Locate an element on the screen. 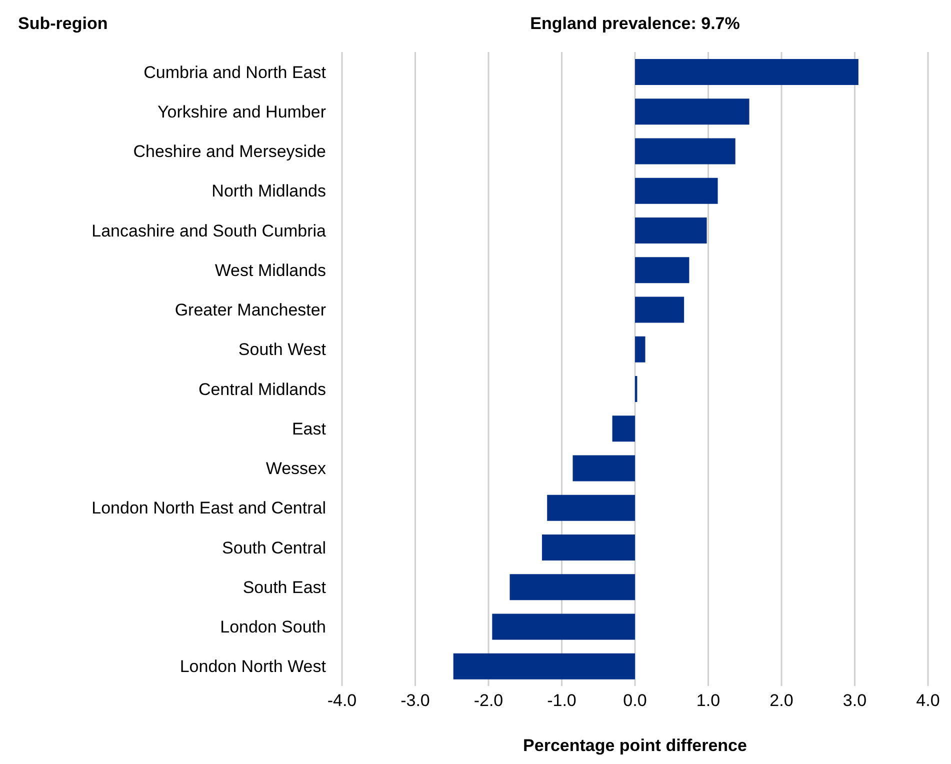  y-axis-title: Sub-region is located at coordinates (63, 24).